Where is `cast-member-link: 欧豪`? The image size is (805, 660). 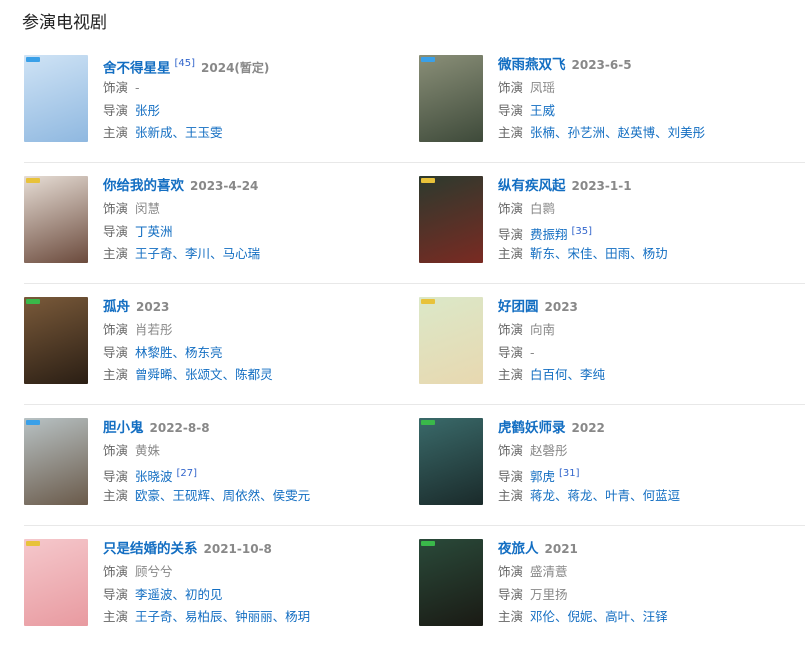
cast-member-link: 欧豪 is located at coordinates (148, 495).